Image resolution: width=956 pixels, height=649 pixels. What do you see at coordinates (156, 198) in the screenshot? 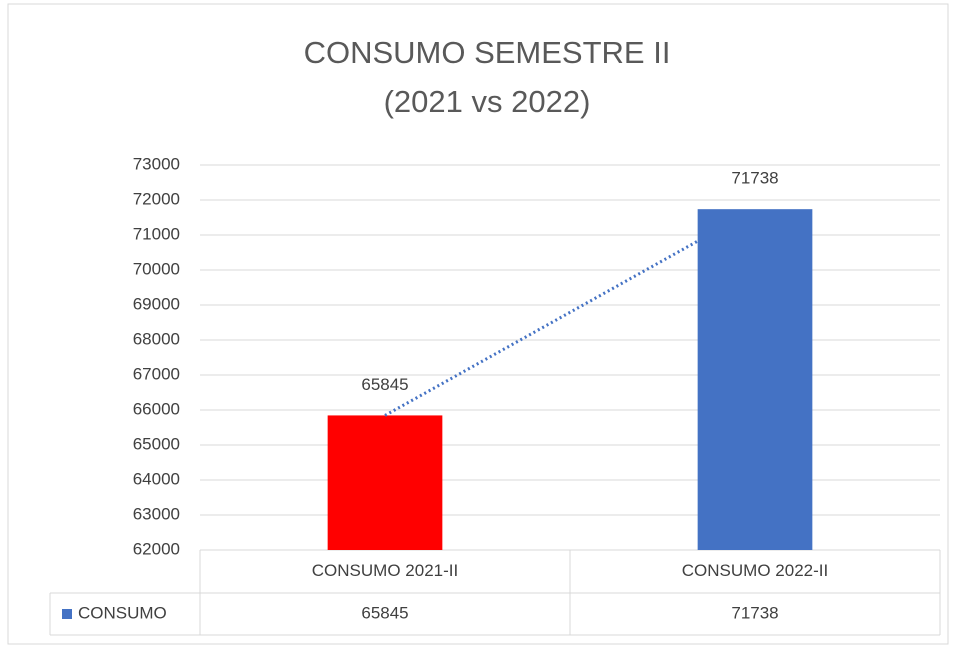
I see `y-tick-label: 72000` at bounding box center [156, 198].